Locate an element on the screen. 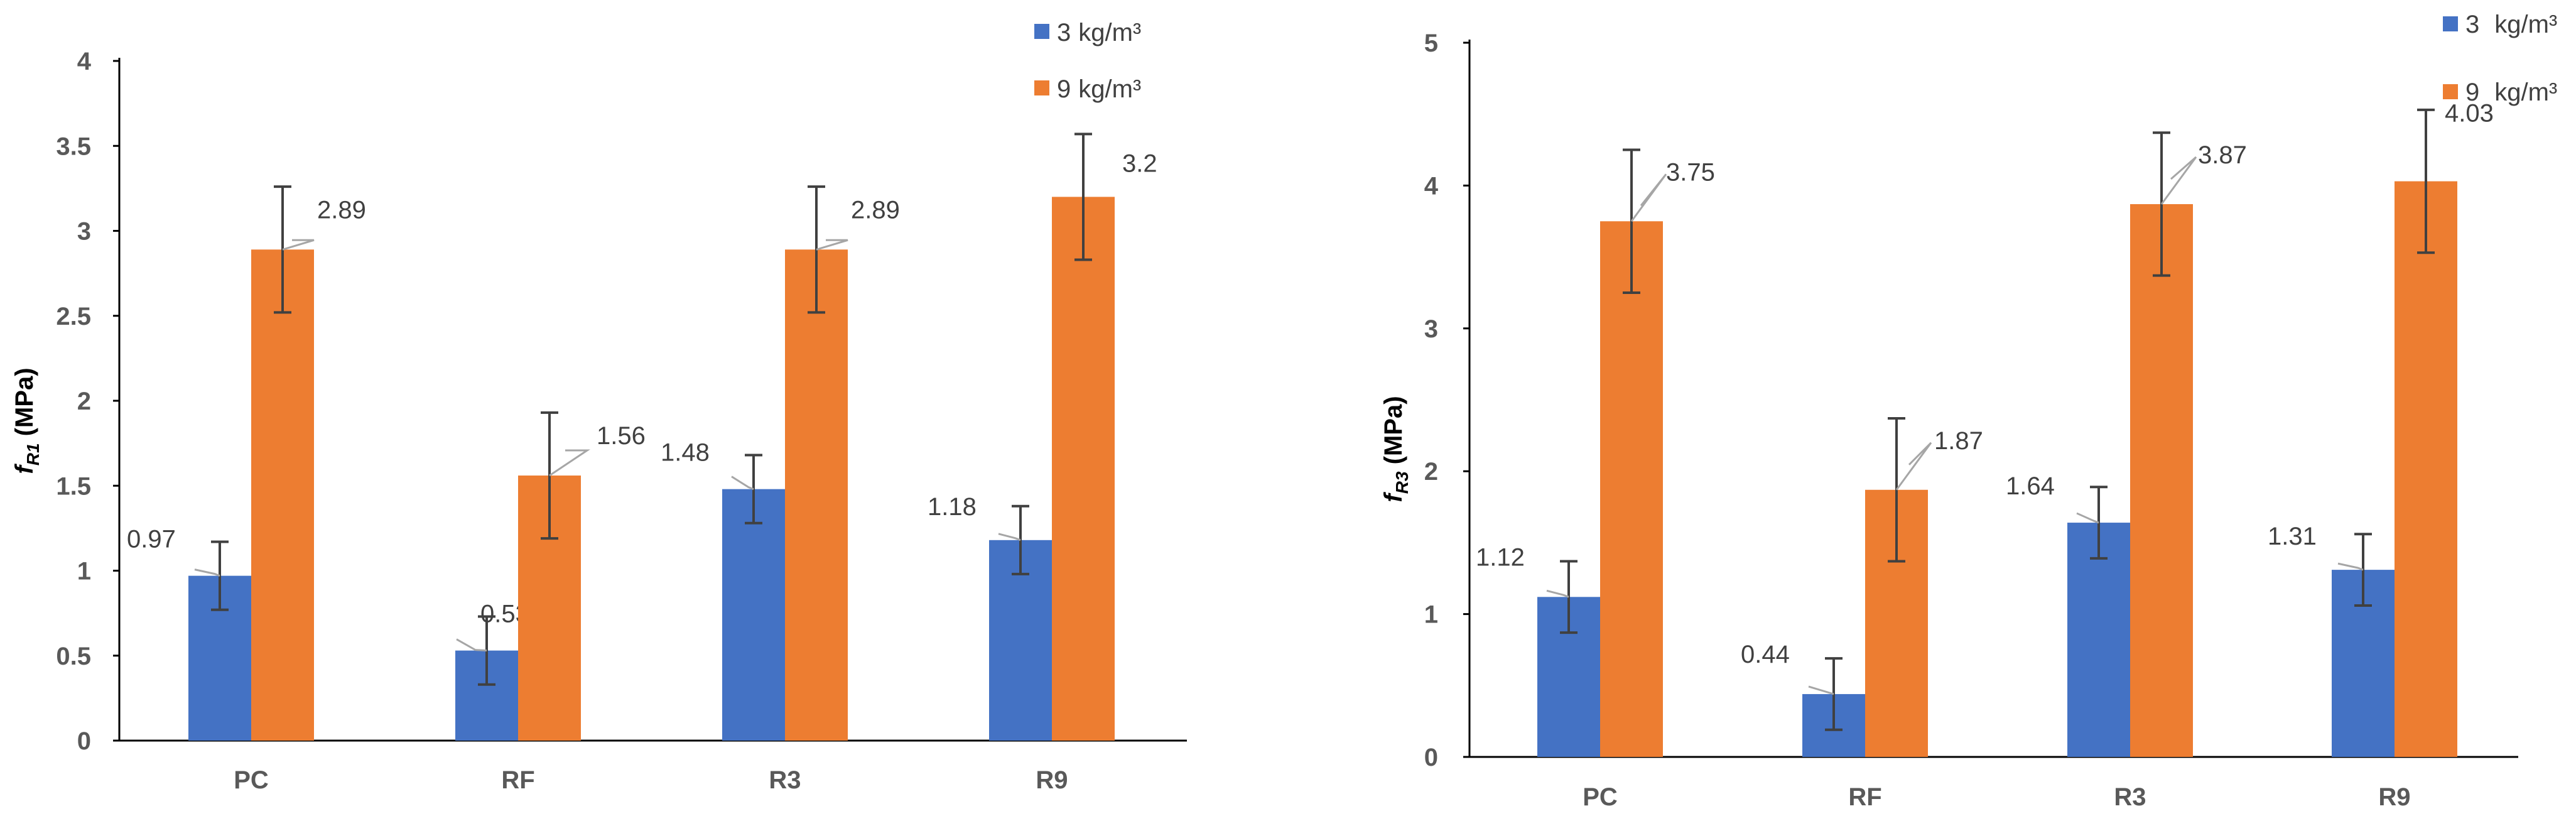  y-tick-label: 3.5 is located at coordinates (73, 146).